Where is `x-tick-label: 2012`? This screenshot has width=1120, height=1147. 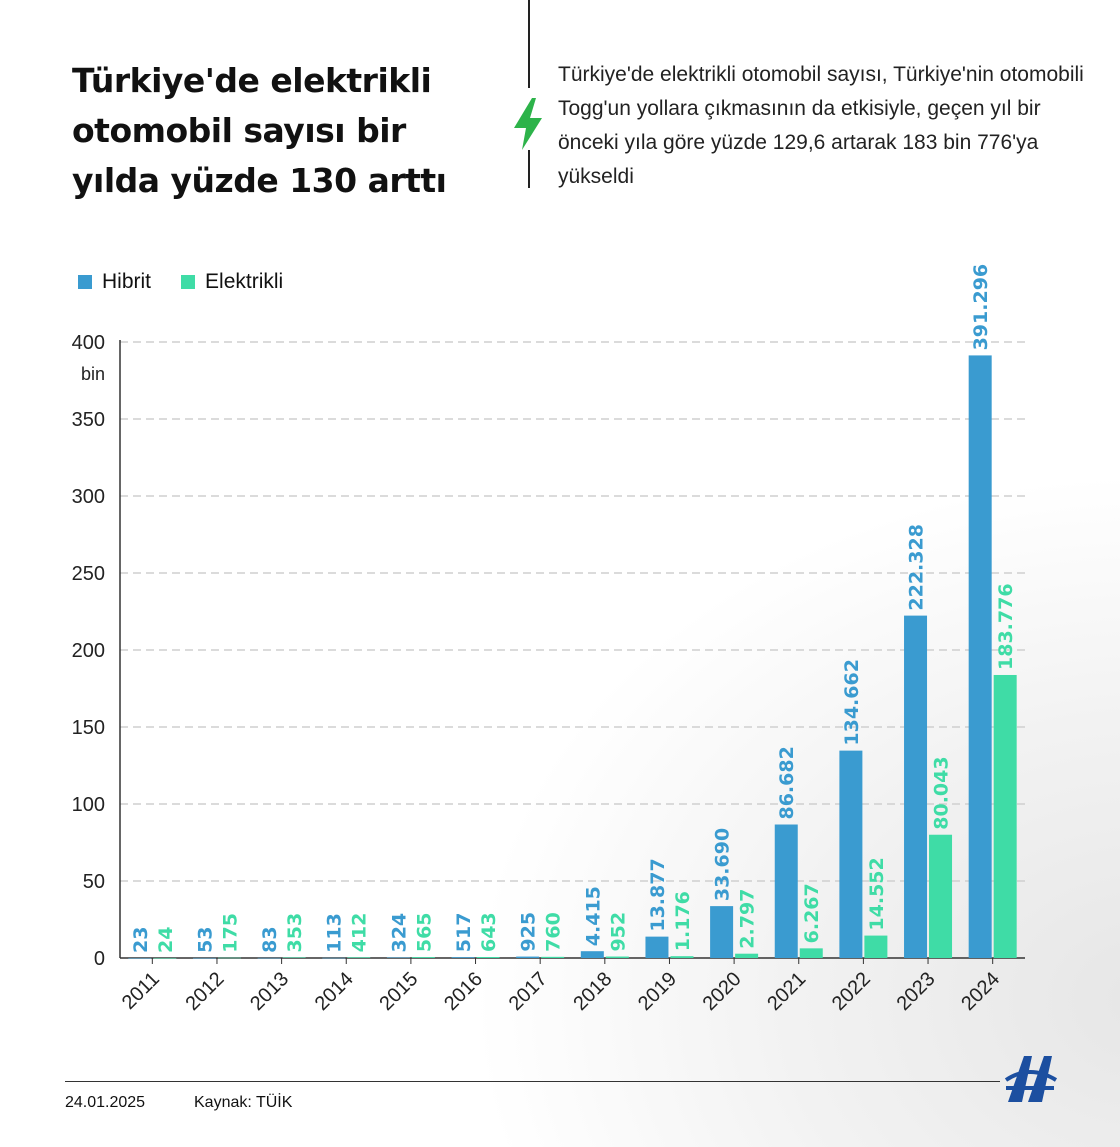 x-tick-label: 2012 is located at coordinates (204, 991).